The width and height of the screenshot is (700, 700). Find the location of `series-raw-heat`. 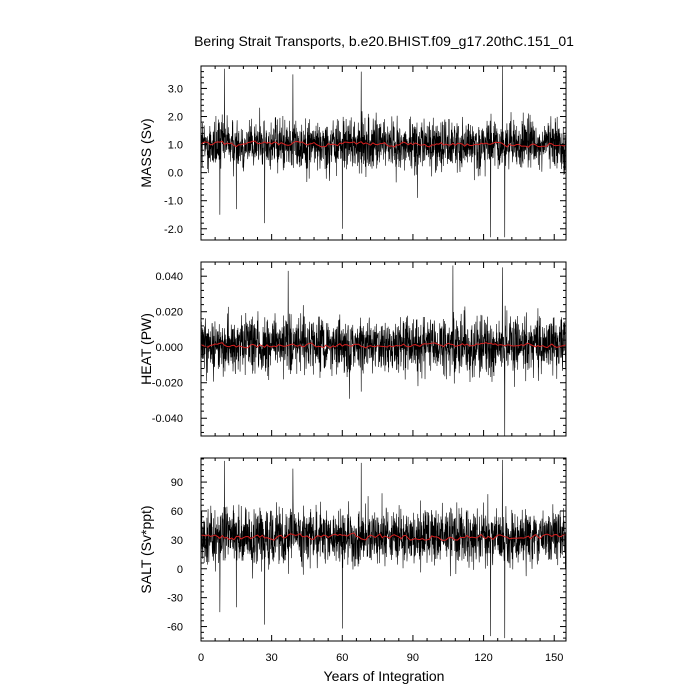

series-raw-heat is located at coordinates (383, 350).